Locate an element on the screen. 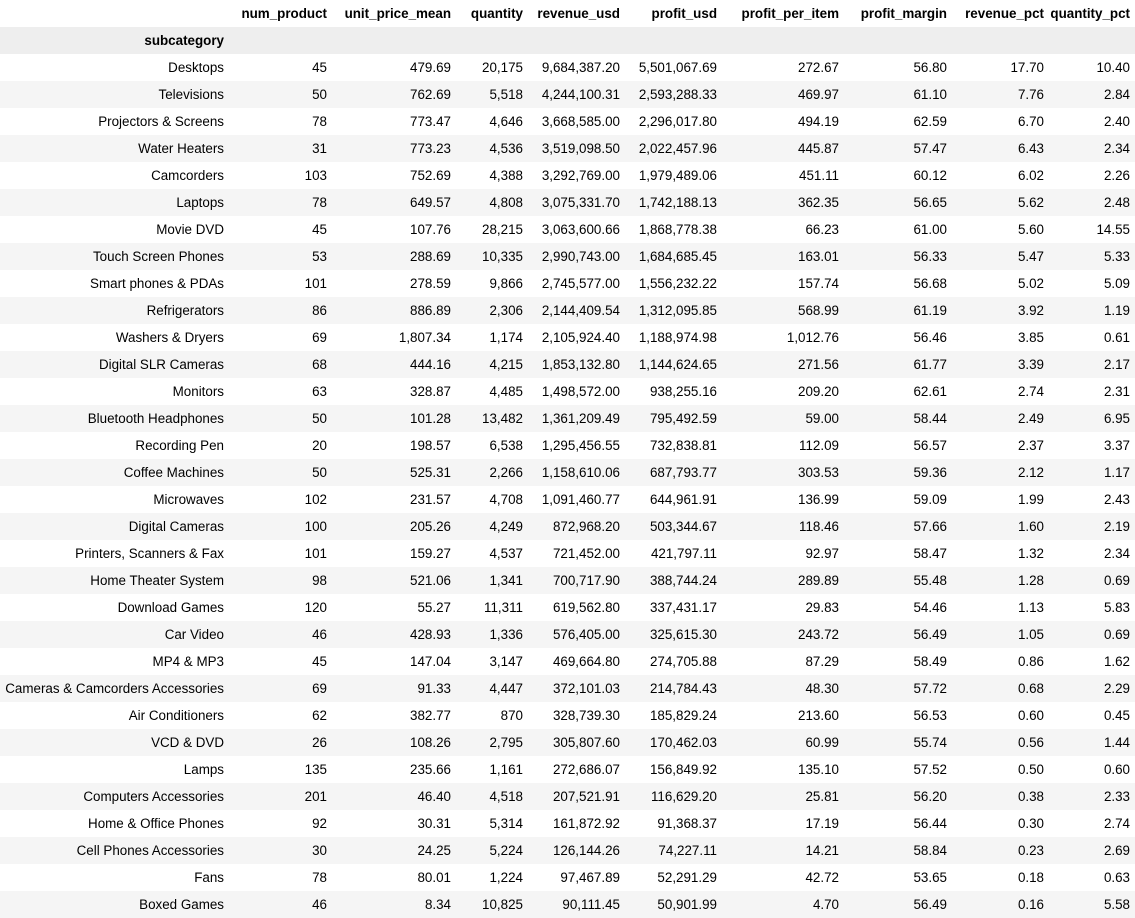  cell-profit-usd: 52,291.29 is located at coordinates (687, 877).